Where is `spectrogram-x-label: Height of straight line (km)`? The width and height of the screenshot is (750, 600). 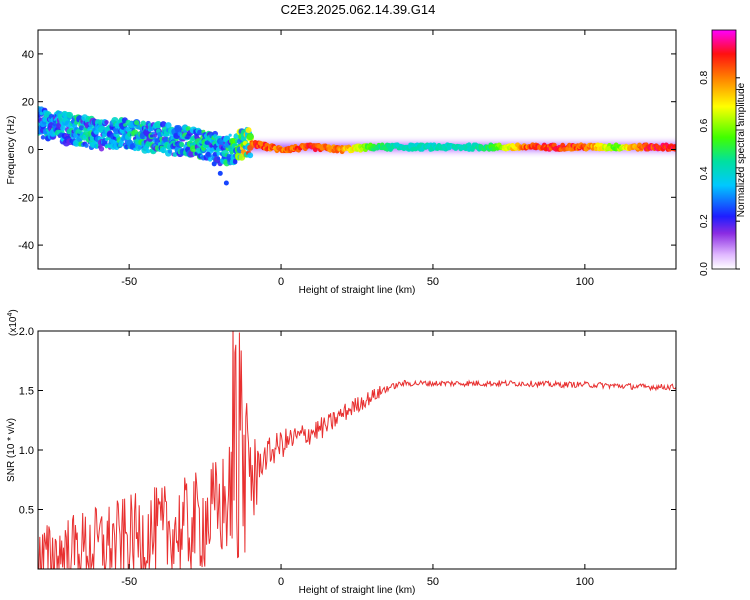
spectrogram-x-label: Height of straight line (km) is located at coordinates (357, 290).